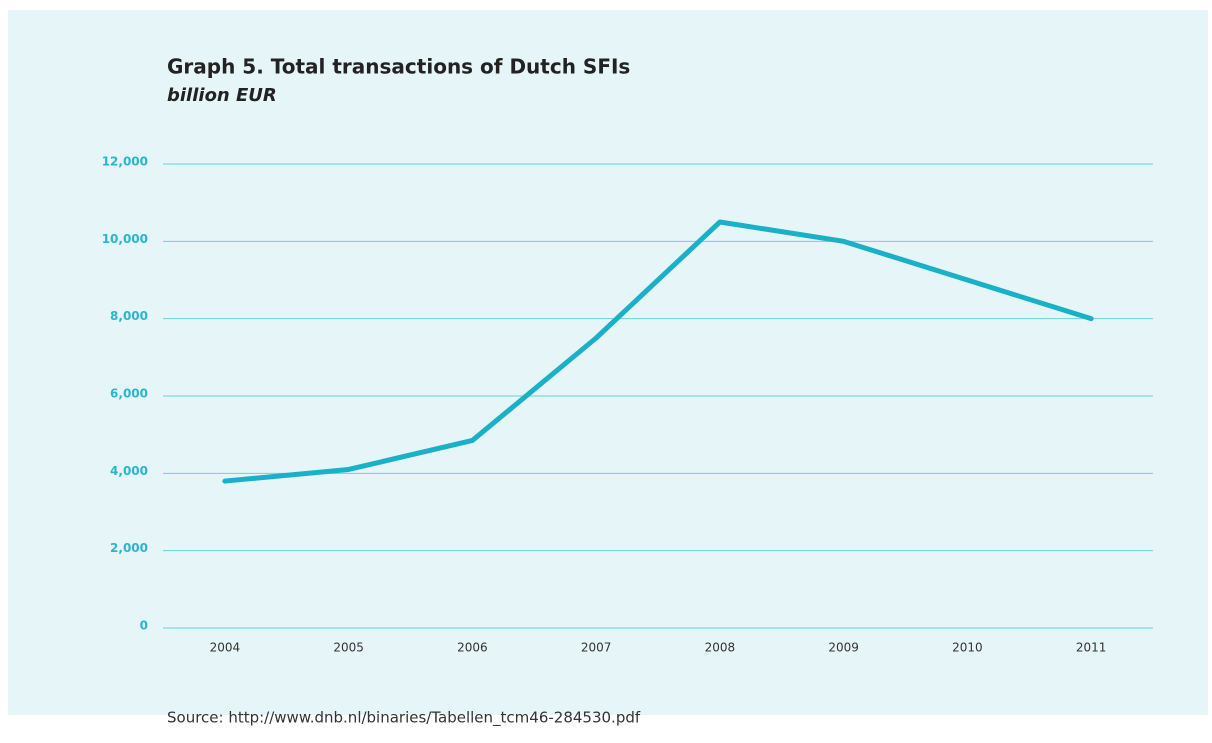  I want to click on y-tick-label: 2,000, so click(129, 548).